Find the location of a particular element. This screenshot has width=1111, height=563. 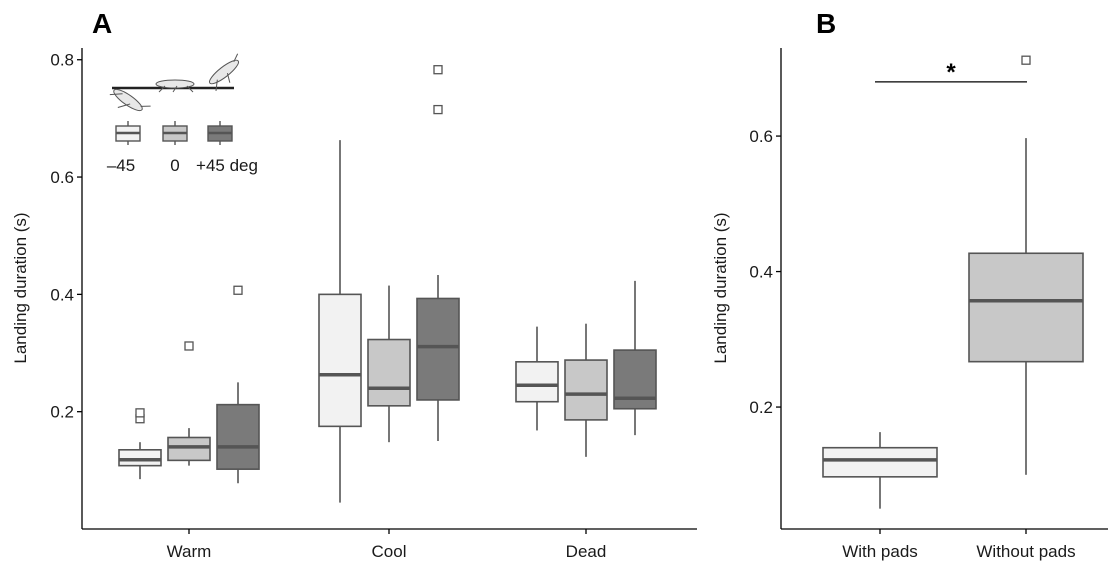

legend: –45 0 +45 deg is located at coordinates (182, 114).